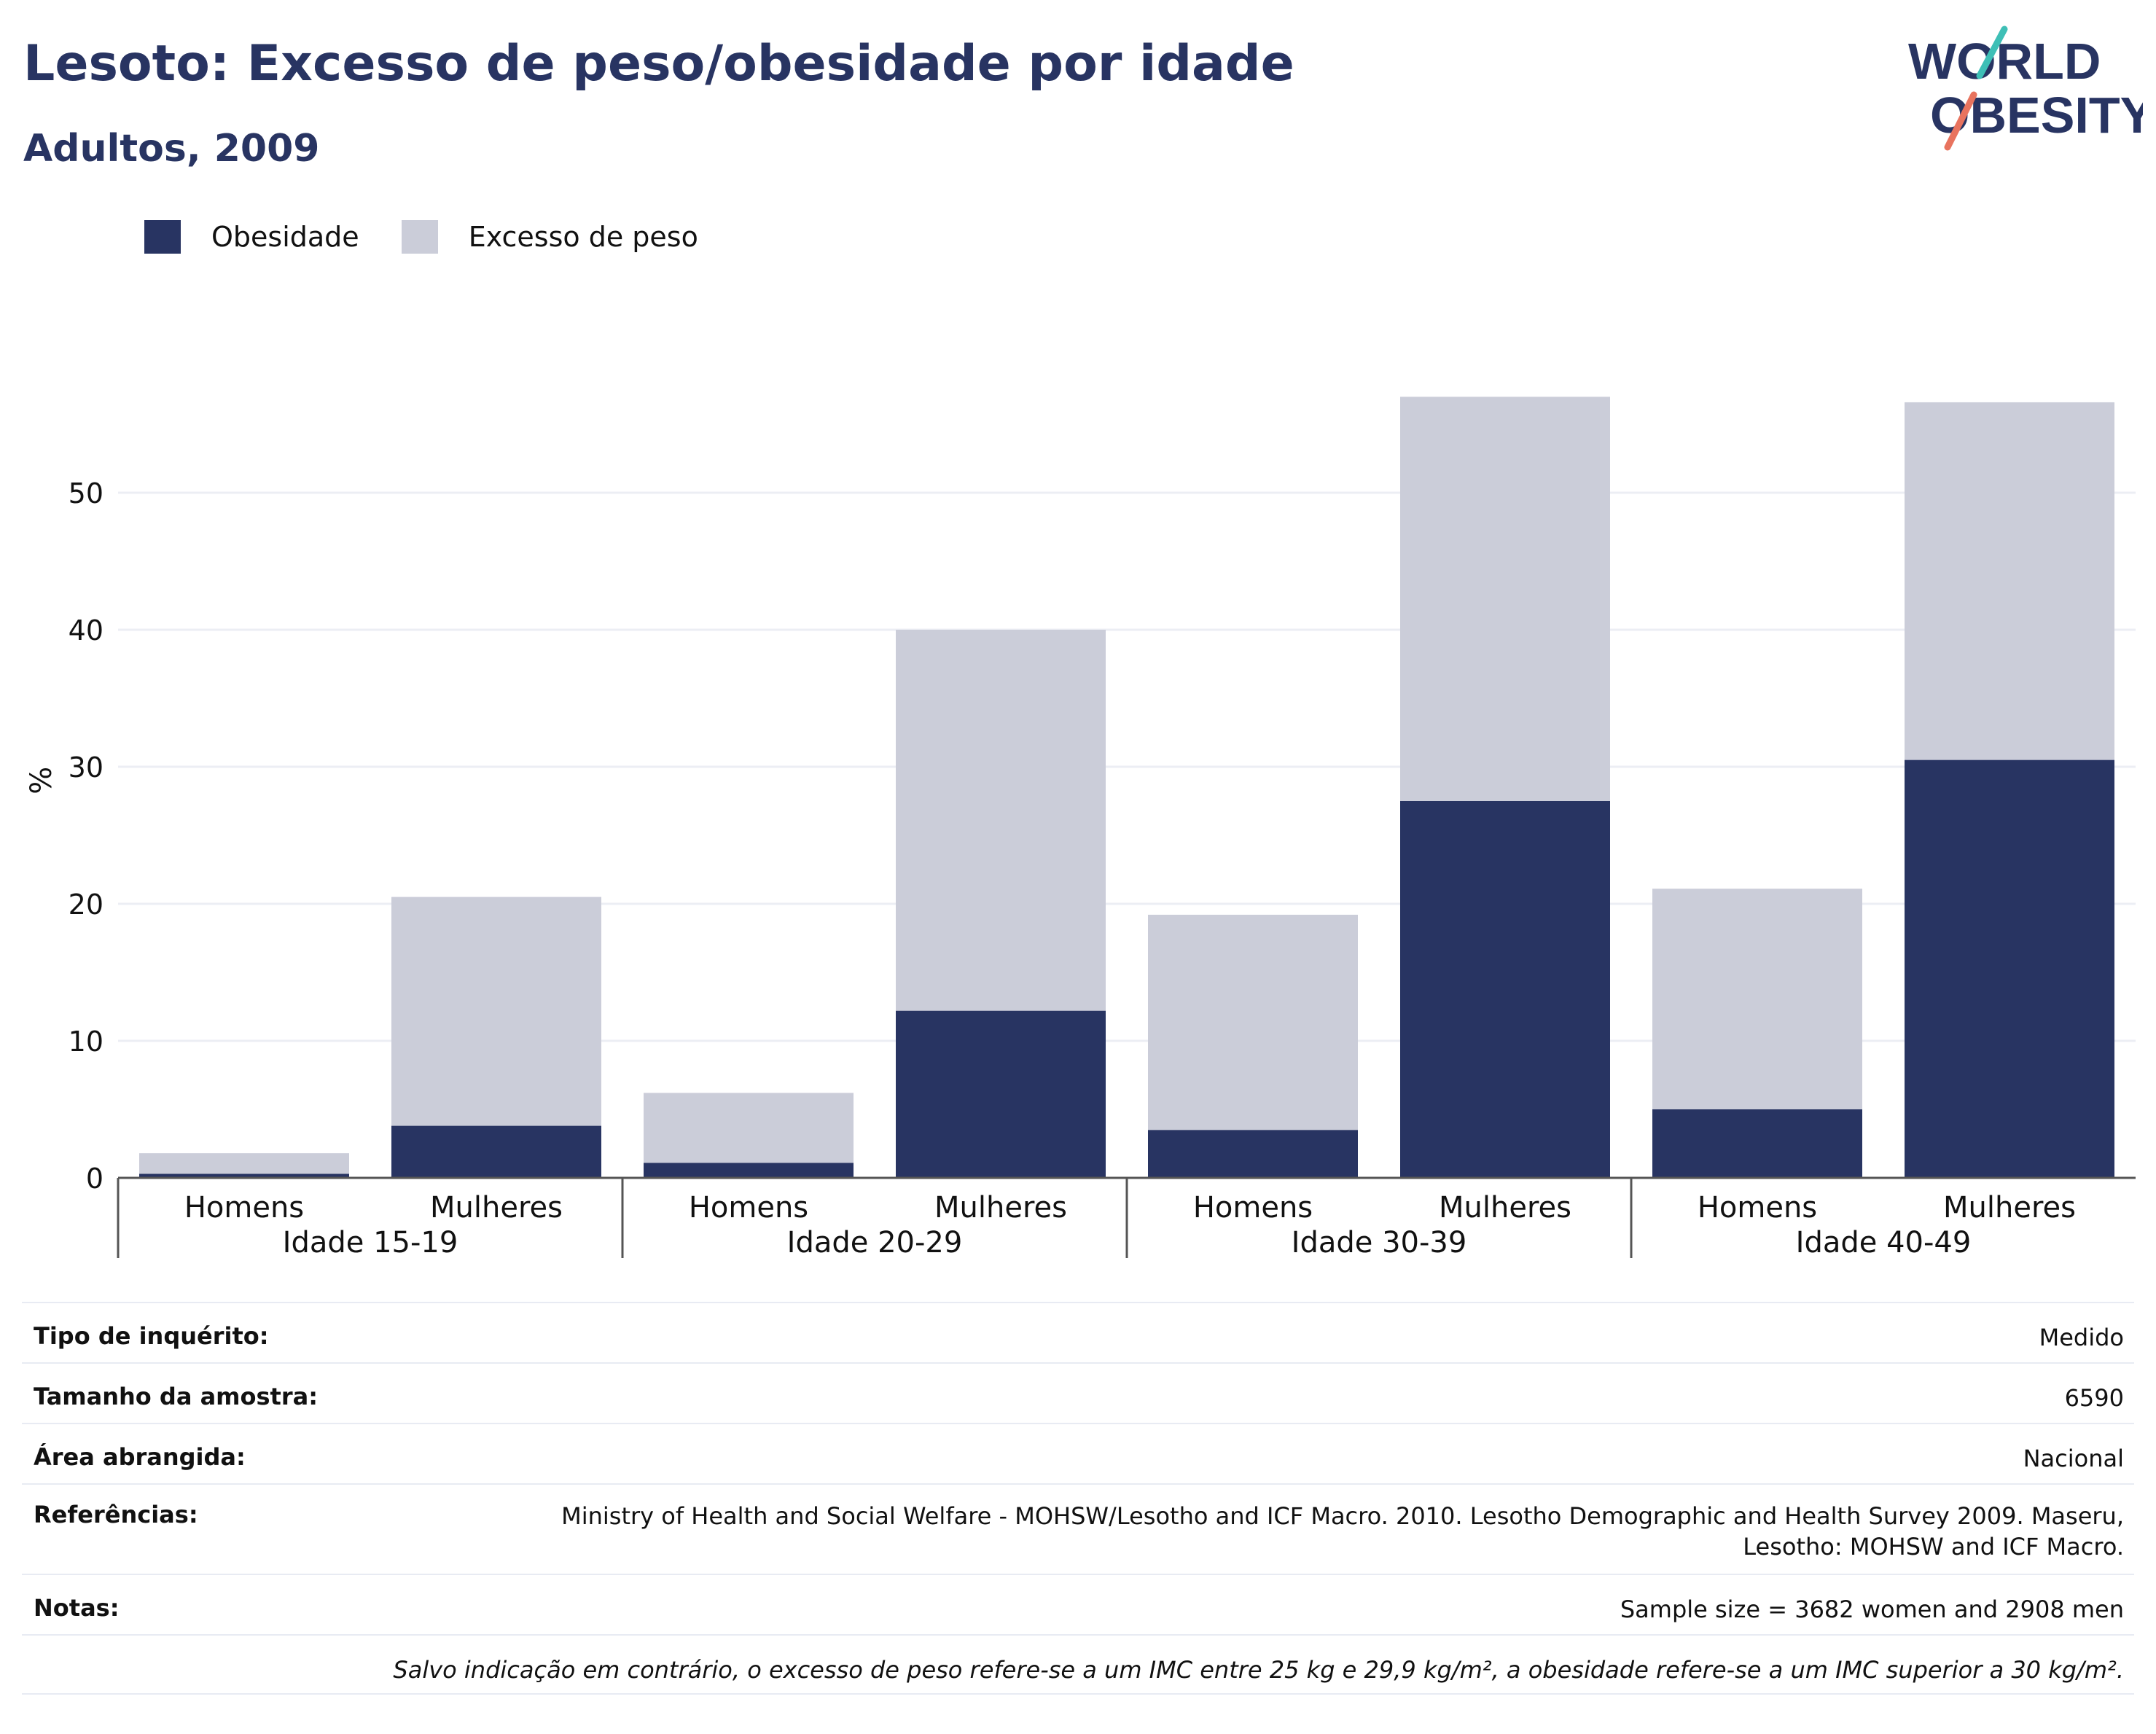 The image size is (2156, 1734). I want to click on x-tick-label-4: Mulheres, so click(1001, 1208).